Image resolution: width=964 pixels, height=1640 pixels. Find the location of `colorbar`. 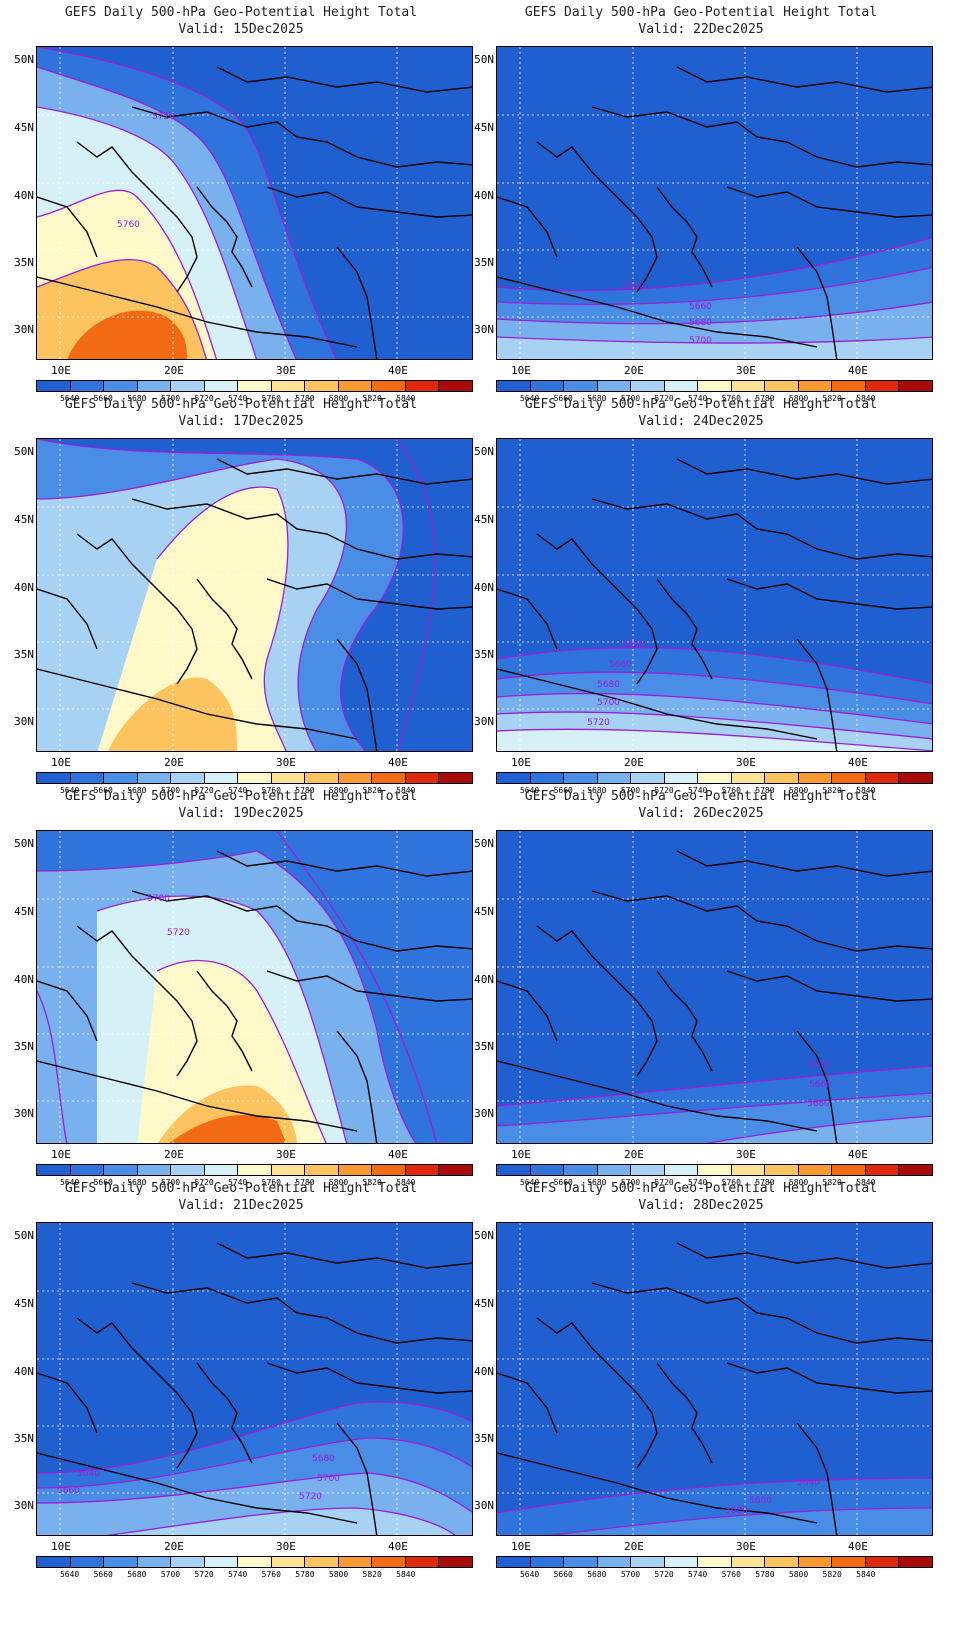

colorbar is located at coordinates (254, 778).